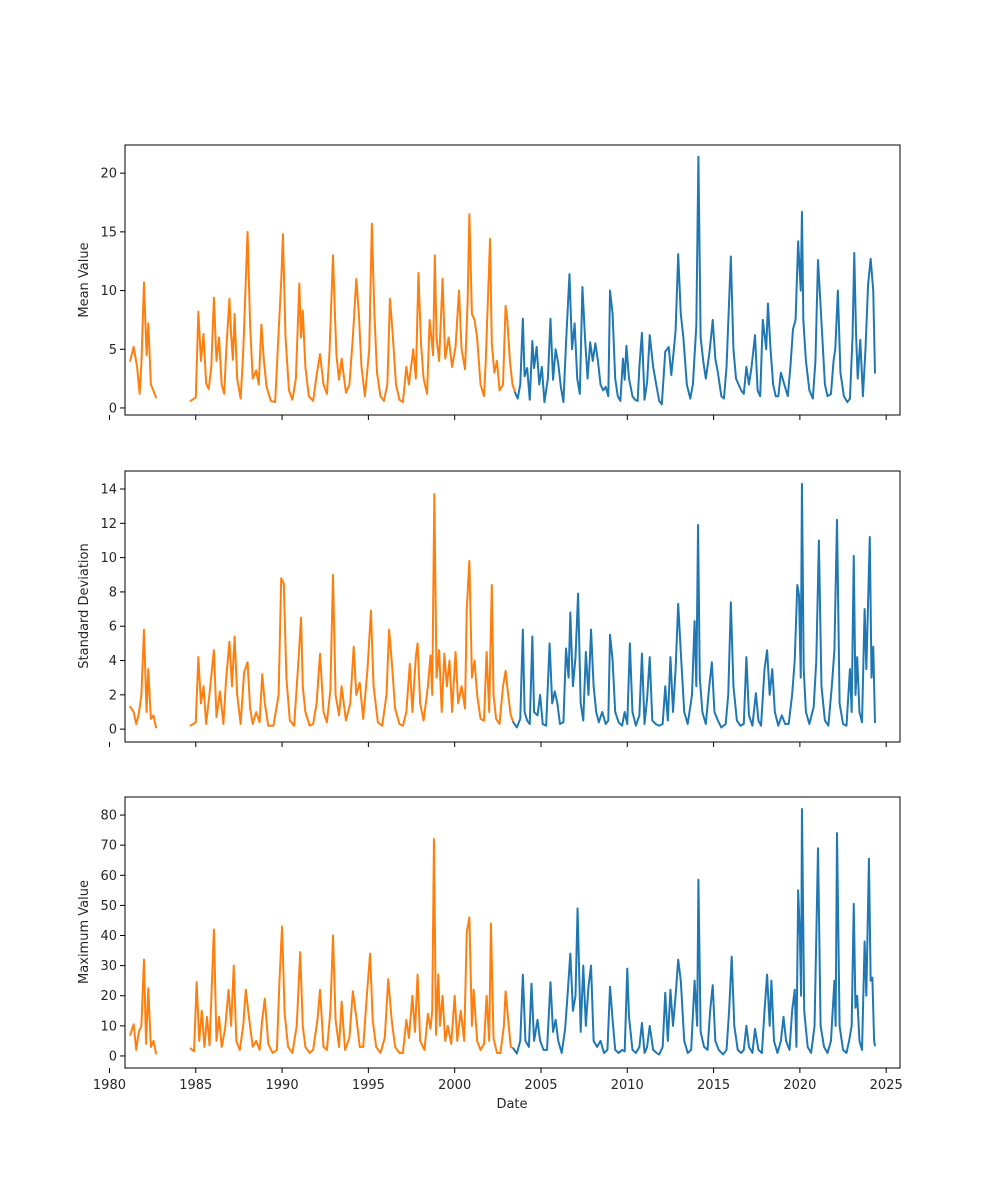 Image resolution: width=1000 pixels, height=1200 pixels. What do you see at coordinates (108, 1026) in the screenshot?
I see `maximum-value-ytick-label: 10` at bounding box center [108, 1026].